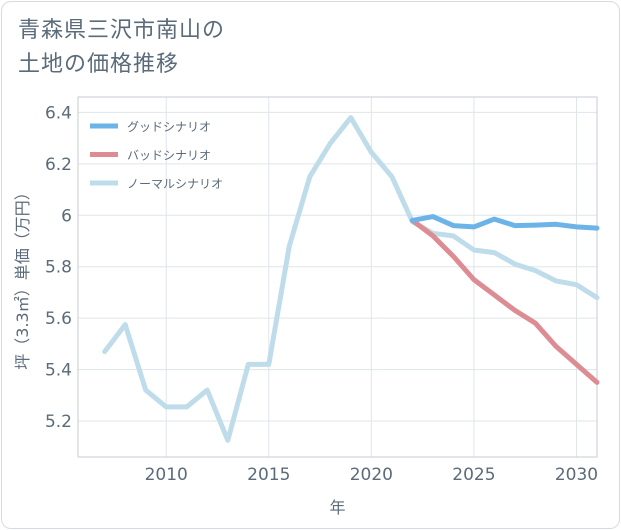 The image size is (621, 530). Describe the element at coordinates (473, 475) in the screenshot. I see `x-tick-label: 2025` at that location.